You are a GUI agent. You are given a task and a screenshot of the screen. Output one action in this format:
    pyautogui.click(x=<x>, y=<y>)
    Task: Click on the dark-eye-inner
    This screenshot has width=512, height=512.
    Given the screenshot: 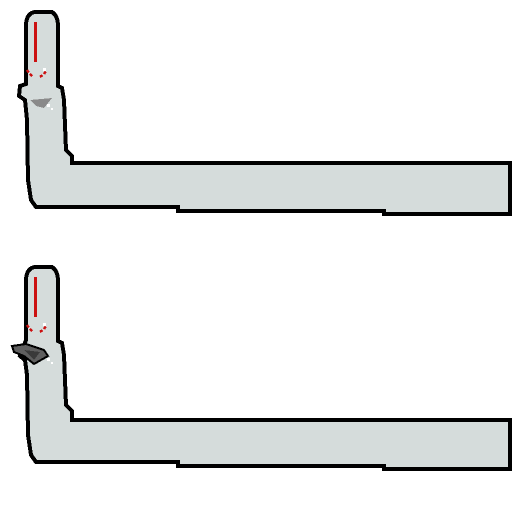 What is the action you would take?
    pyautogui.click(x=32, y=355)
    